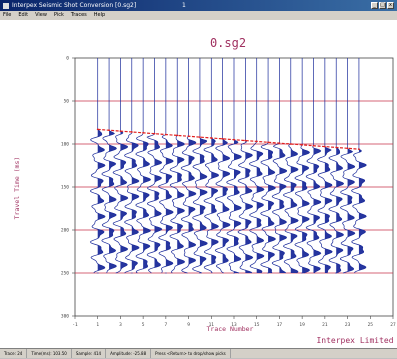 The height and width of the screenshot is (359, 397). Describe the element at coordinates (374, 5) in the screenshot. I see `minimize-button: _` at that location.